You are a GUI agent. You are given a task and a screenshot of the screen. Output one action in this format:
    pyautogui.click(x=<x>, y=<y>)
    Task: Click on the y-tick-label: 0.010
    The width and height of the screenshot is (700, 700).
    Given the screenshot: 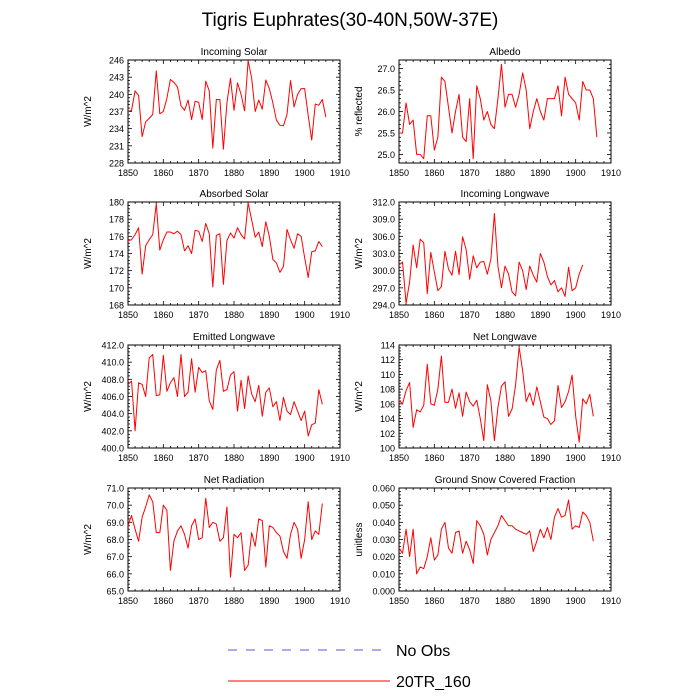 What is the action you would take?
    pyautogui.click(x=383, y=574)
    